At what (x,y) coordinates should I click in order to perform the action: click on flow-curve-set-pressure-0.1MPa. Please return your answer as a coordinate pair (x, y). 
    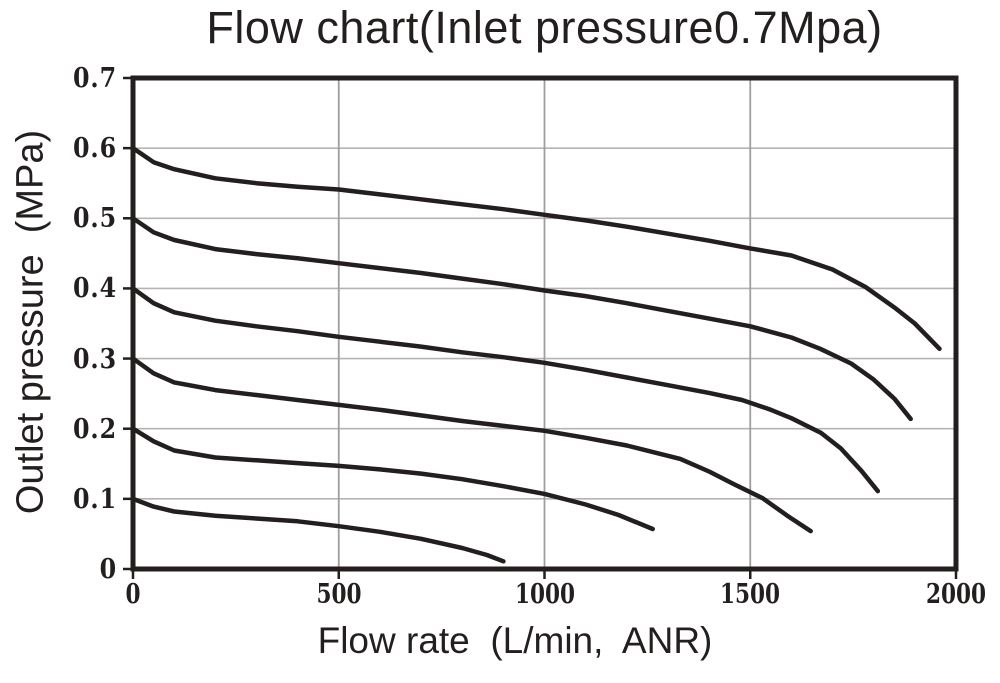
    Looking at the image, I should click on (318, 530).